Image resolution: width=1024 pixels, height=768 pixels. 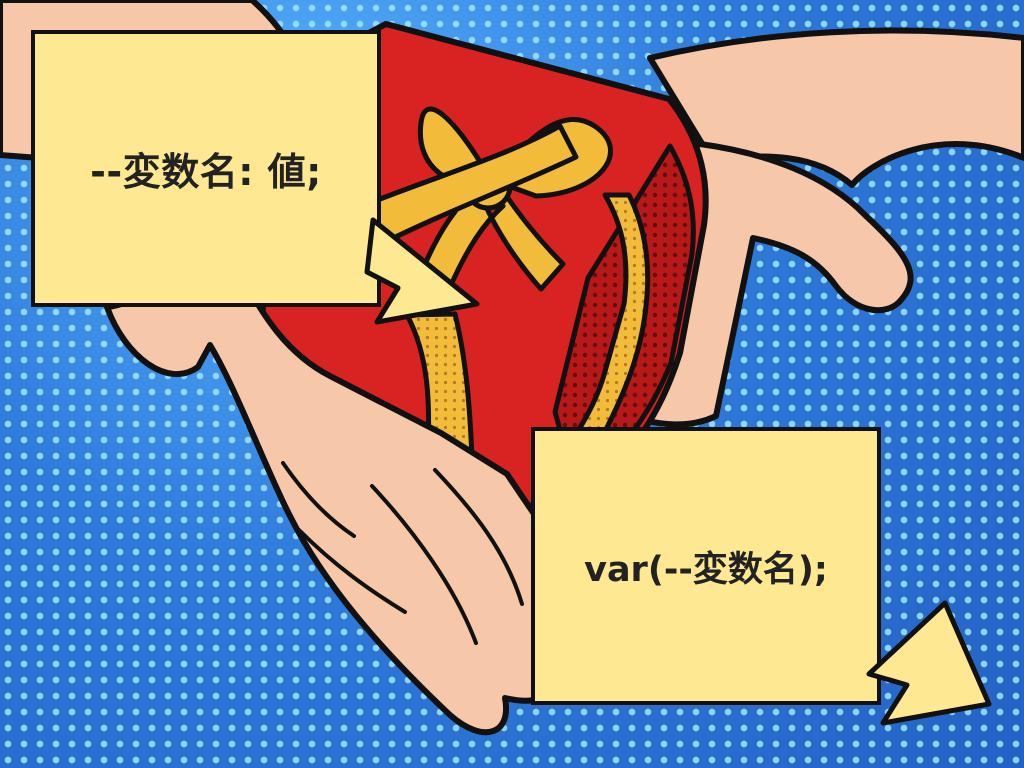 What do you see at coordinates (402, 553) in the screenshot?
I see `left-hand-finger-lines` at bounding box center [402, 553].